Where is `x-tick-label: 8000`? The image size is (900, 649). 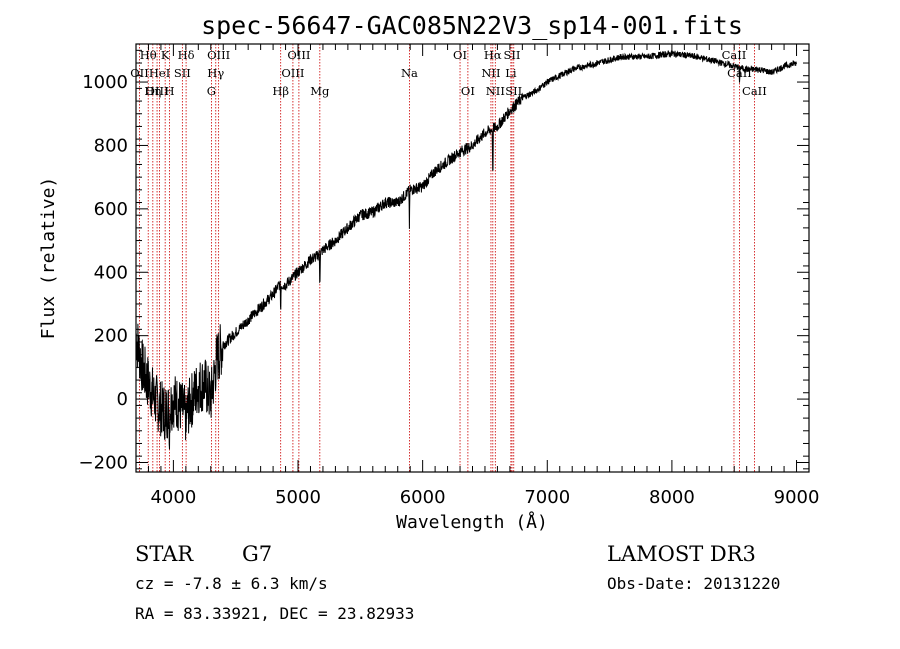
x-tick-label: 8000 is located at coordinates (672, 497).